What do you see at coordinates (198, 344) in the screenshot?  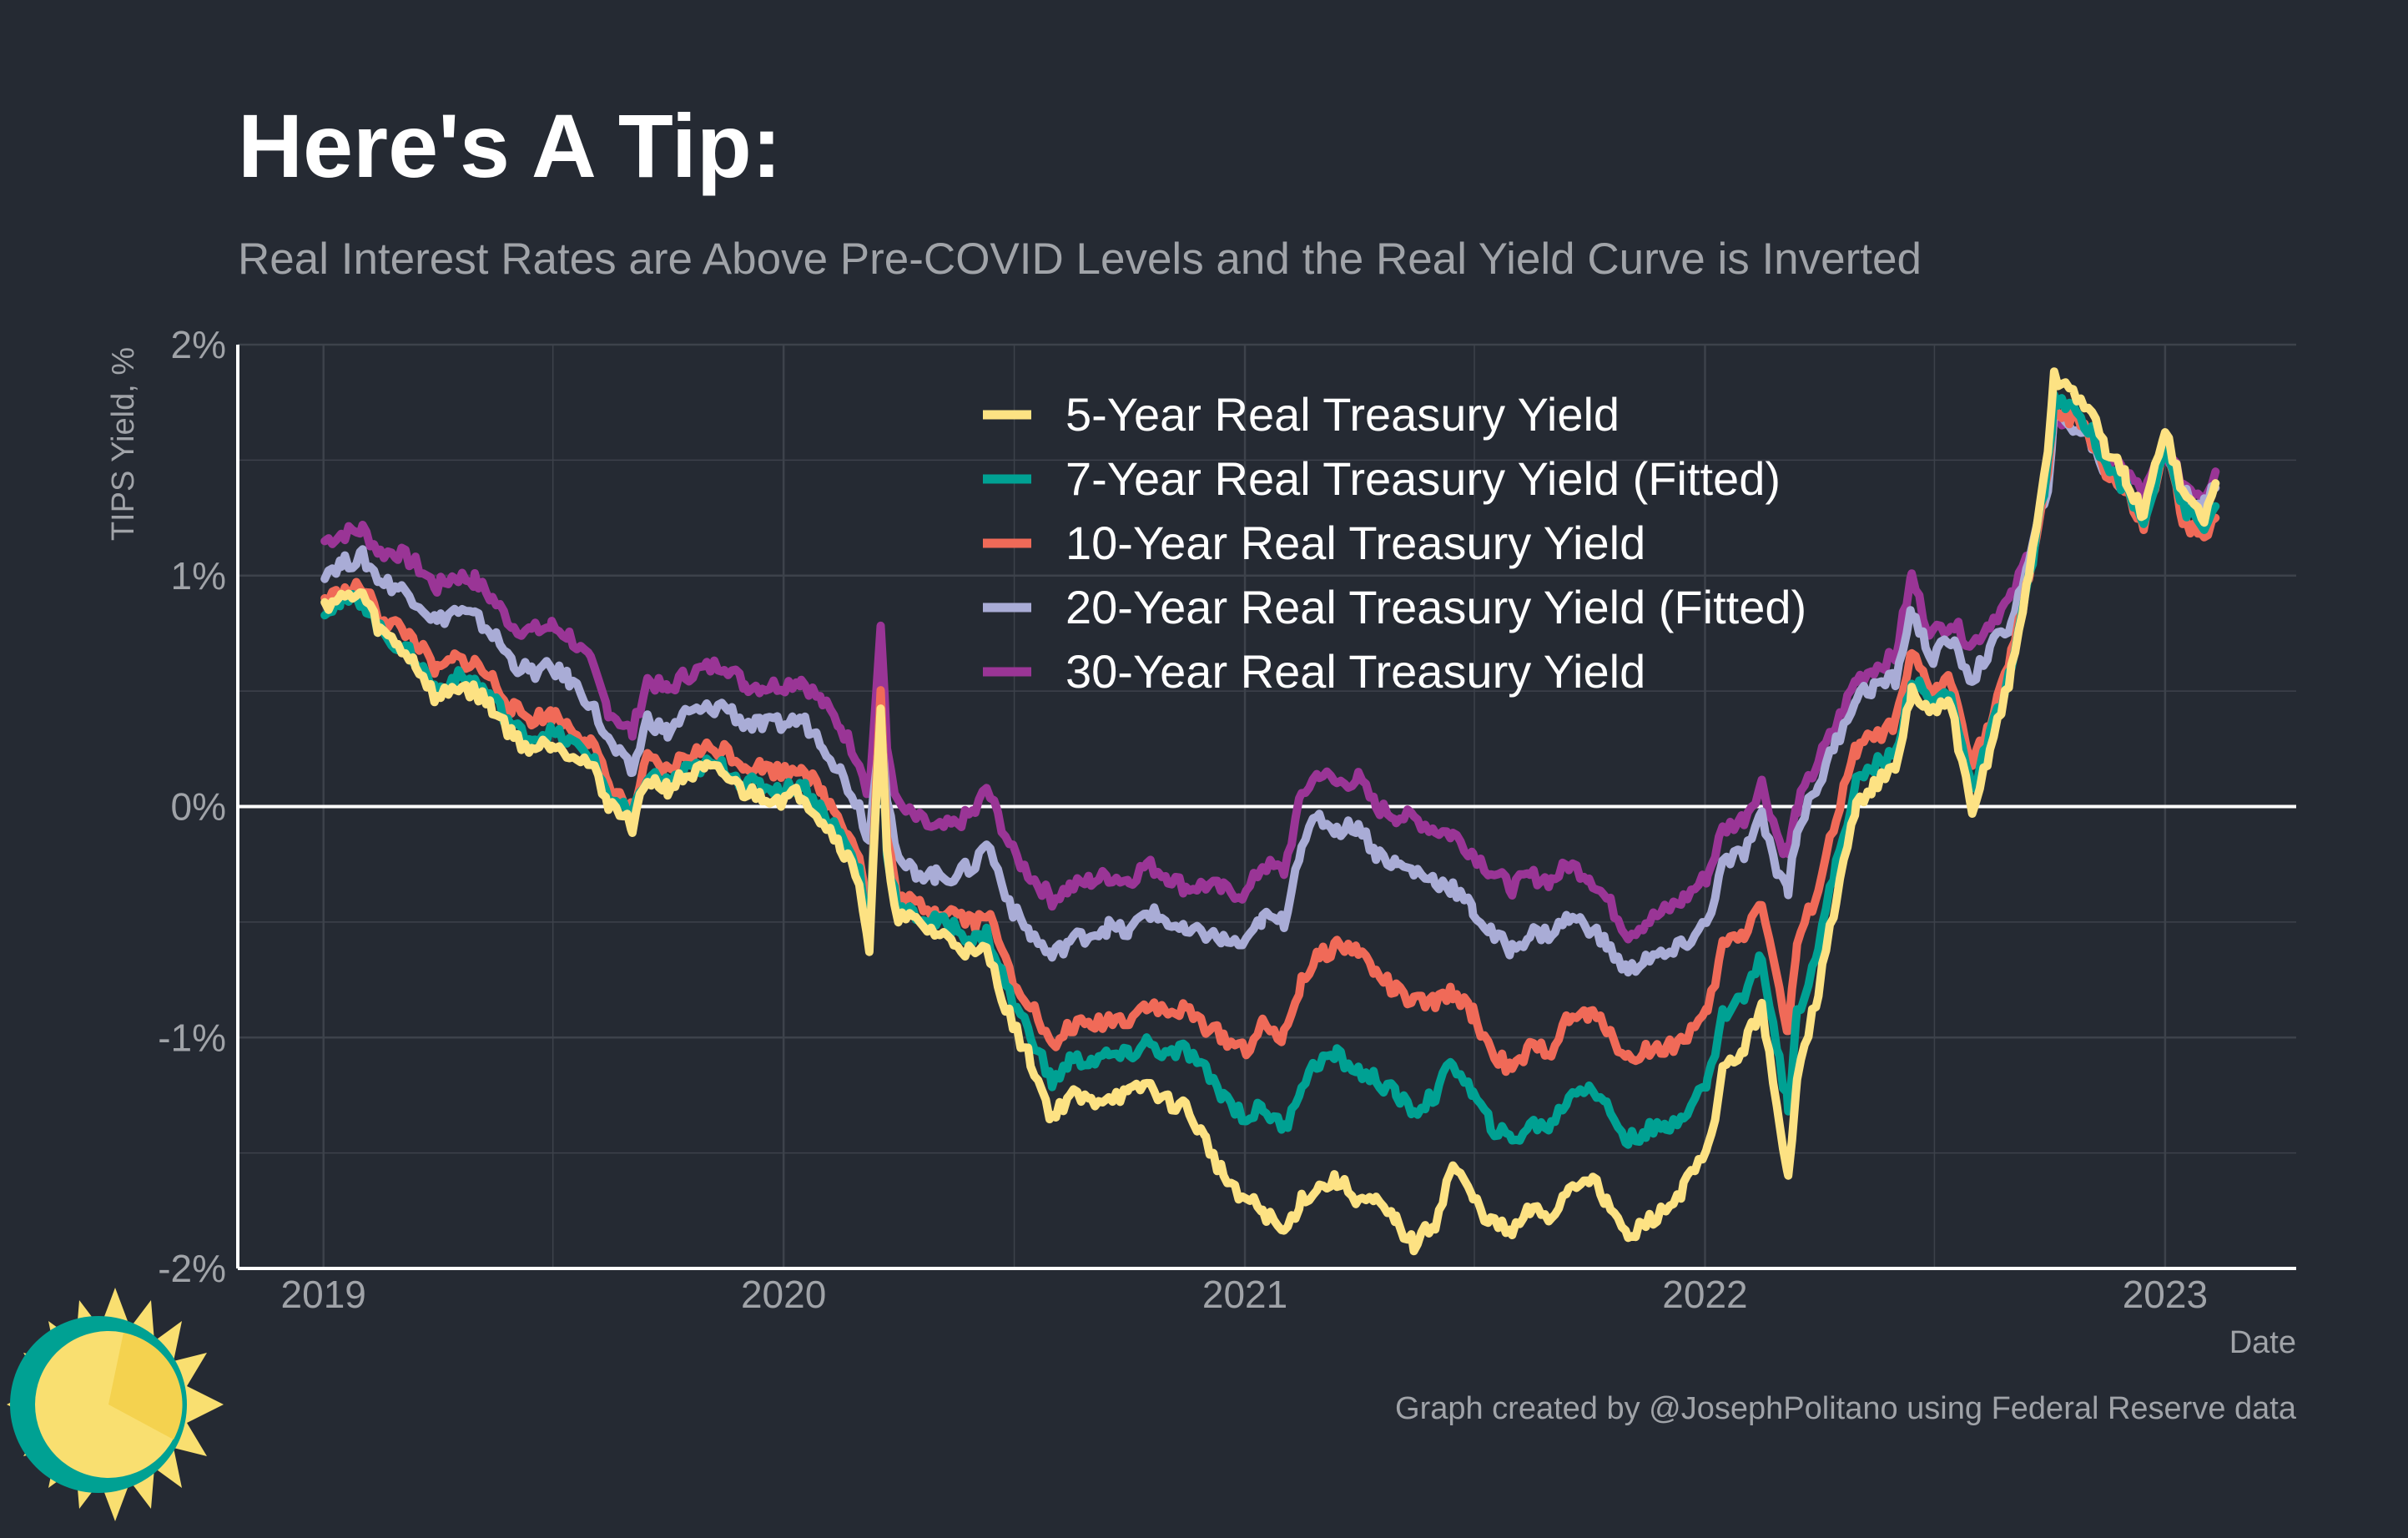 I see `y-tick-label: 2%` at bounding box center [198, 344].